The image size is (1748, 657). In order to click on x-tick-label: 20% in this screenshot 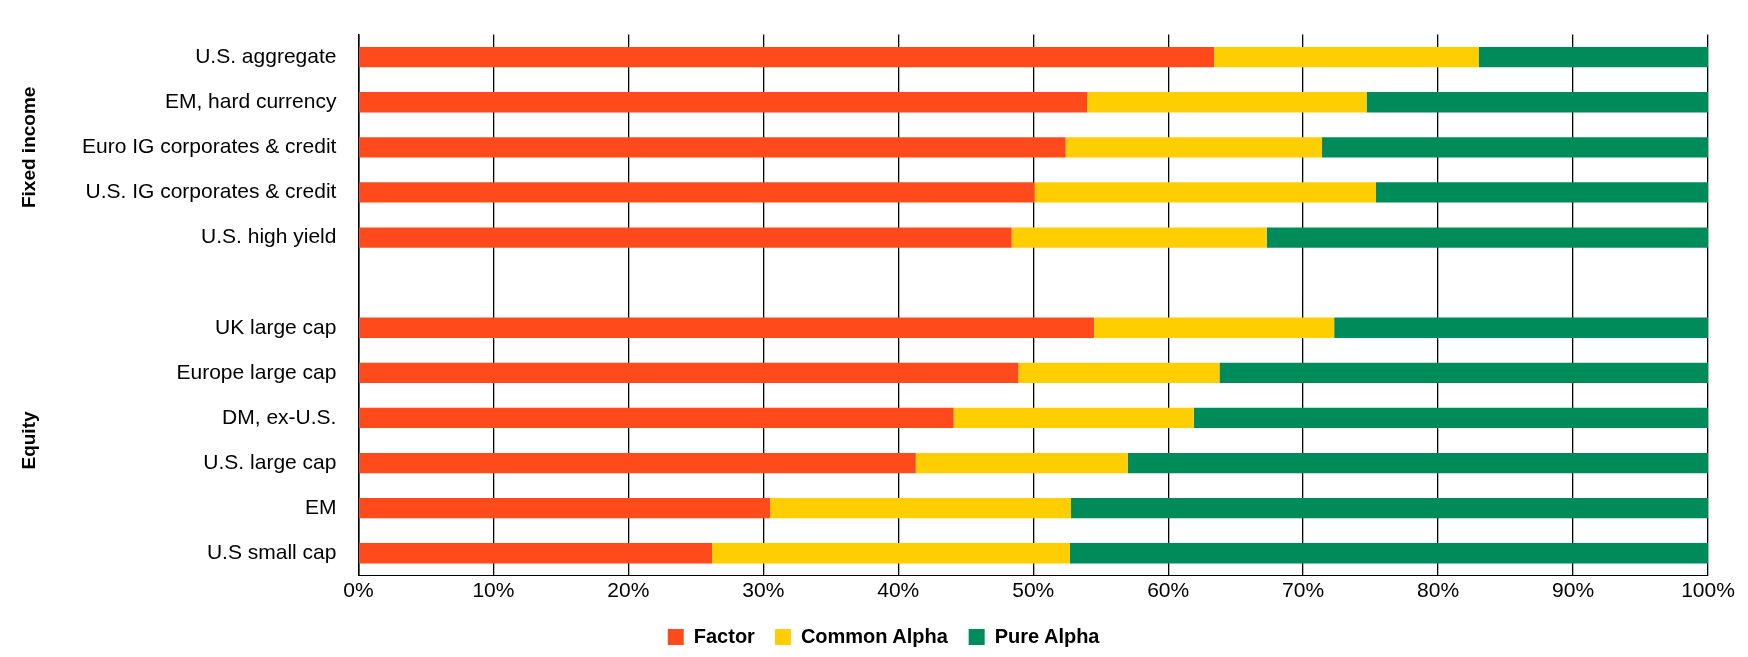, I will do `click(628, 590)`.